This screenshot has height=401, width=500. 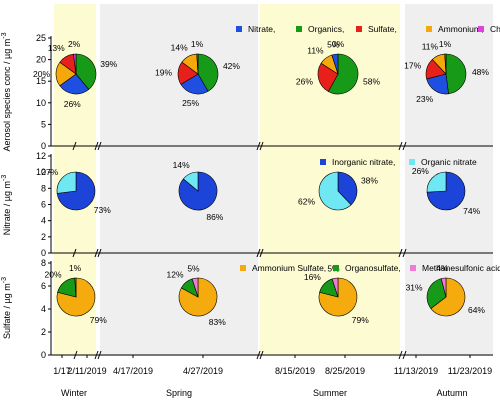 What do you see at coordinates (133, 371) in the screenshot?
I see `x-tick-label: 4/17/2019` at bounding box center [133, 371].